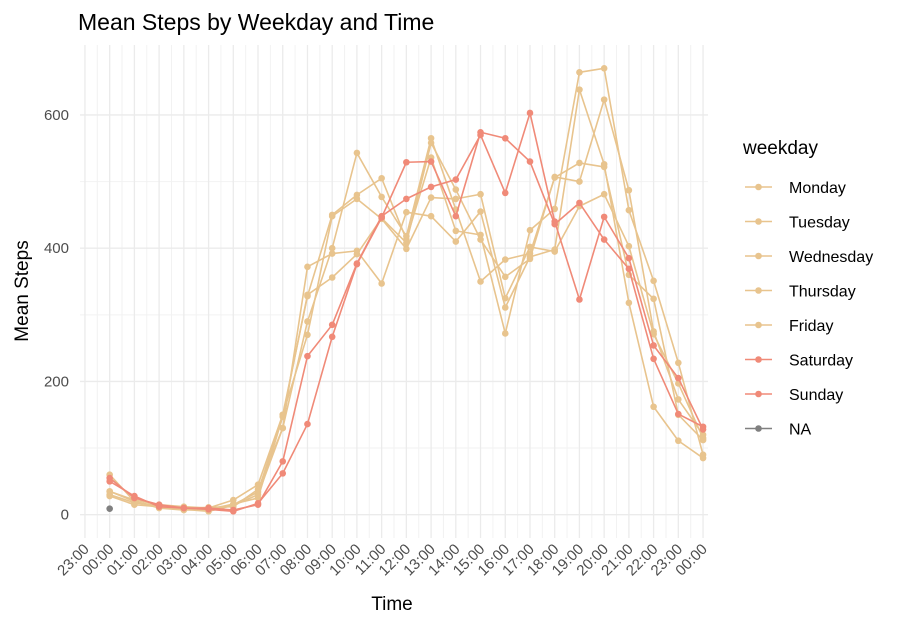 The image size is (906, 625). I want to click on legend-item: NA, so click(778, 430).